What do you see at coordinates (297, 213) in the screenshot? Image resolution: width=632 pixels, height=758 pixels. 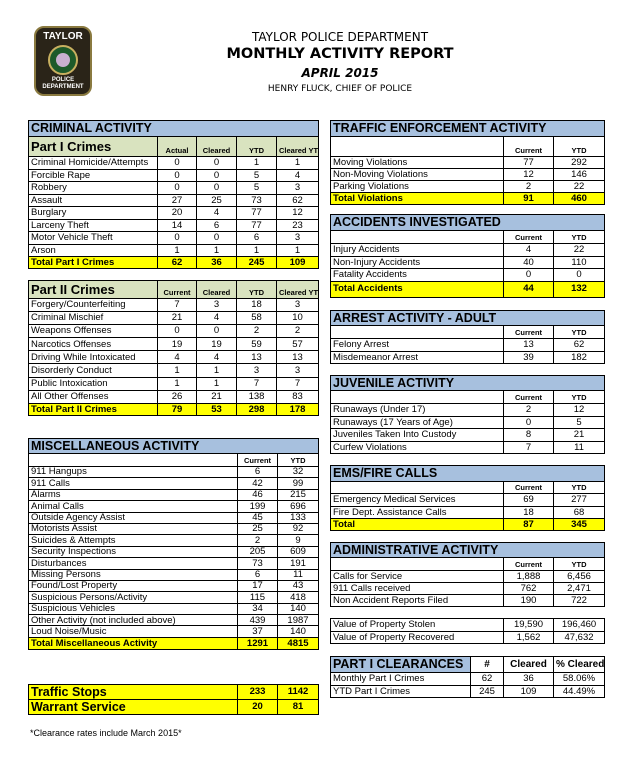 I see `row-value: 12` at bounding box center [297, 213].